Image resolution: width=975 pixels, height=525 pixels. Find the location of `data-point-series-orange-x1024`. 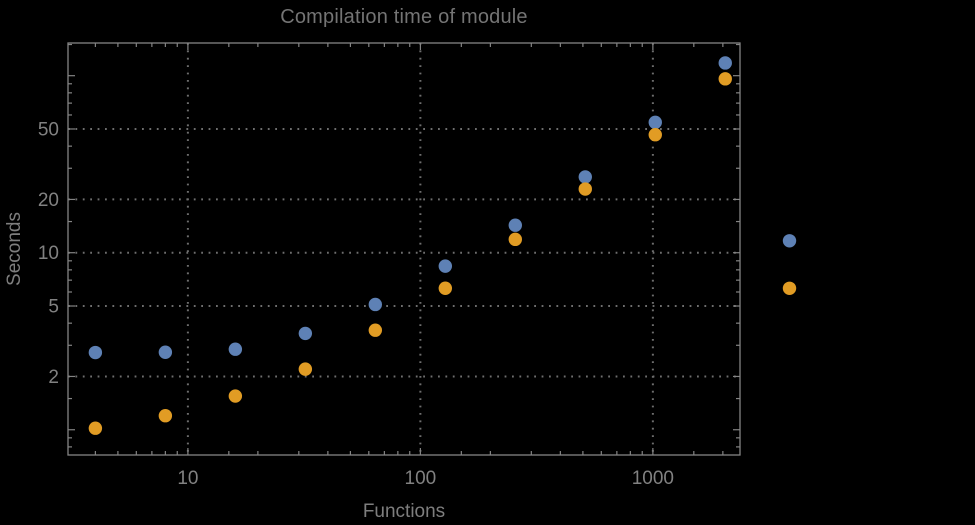

data-point-series-orange-x1024 is located at coordinates (655, 135).